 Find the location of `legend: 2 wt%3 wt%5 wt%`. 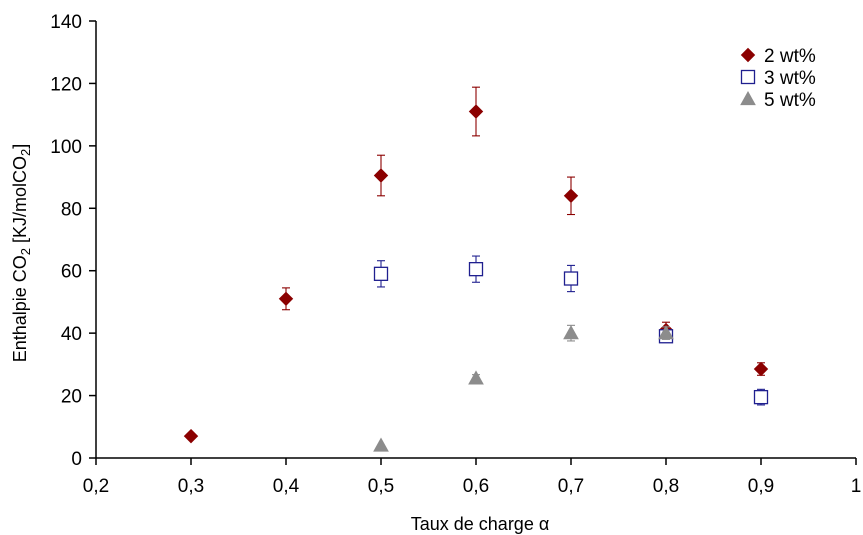

legend: 2 wt%3 wt%5 wt% is located at coordinates (778, 78).